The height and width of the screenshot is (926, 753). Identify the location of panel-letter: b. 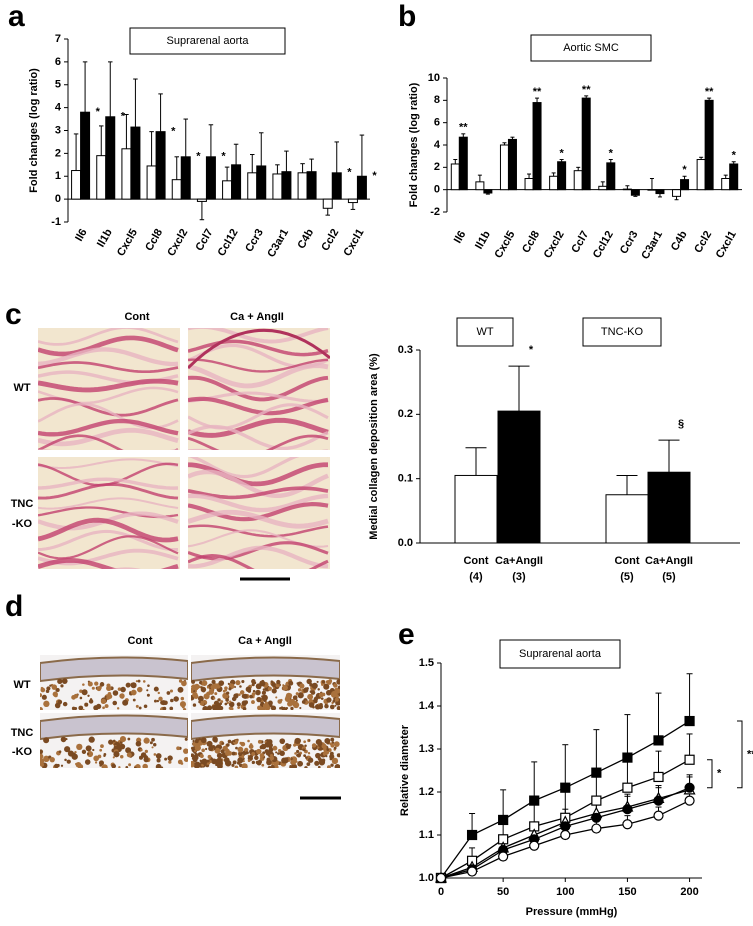
(407, 16).